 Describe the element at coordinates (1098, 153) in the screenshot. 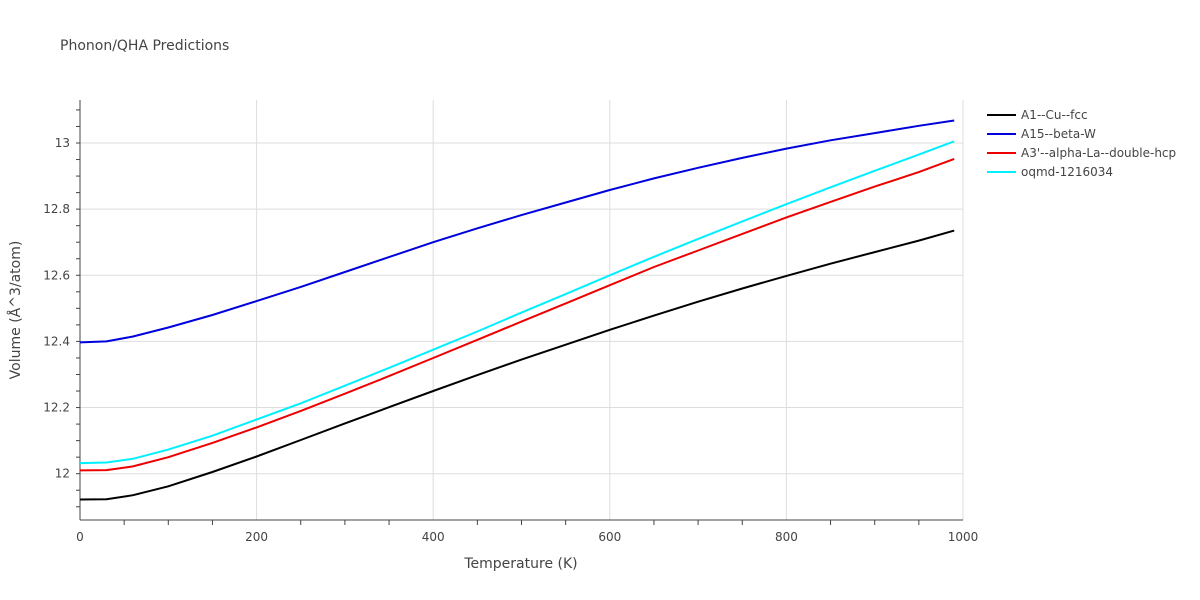

I see `legend-label: A3'--alpha-La--double-hcp` at that location.